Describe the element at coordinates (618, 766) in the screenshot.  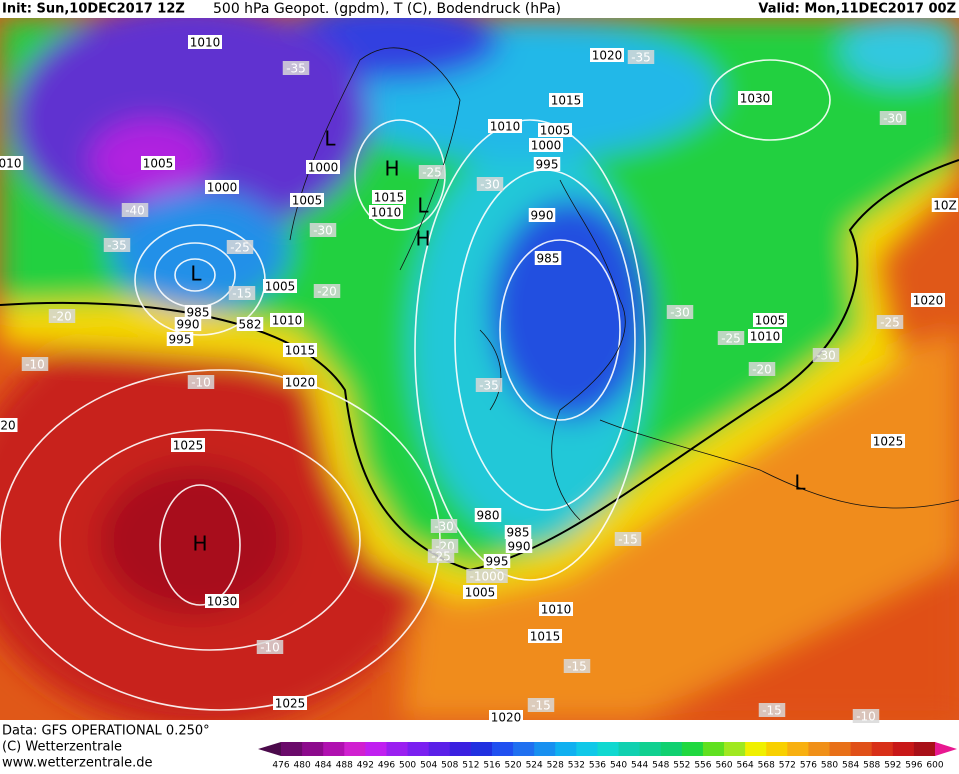
I see `colorbar-label: 540` at that location.